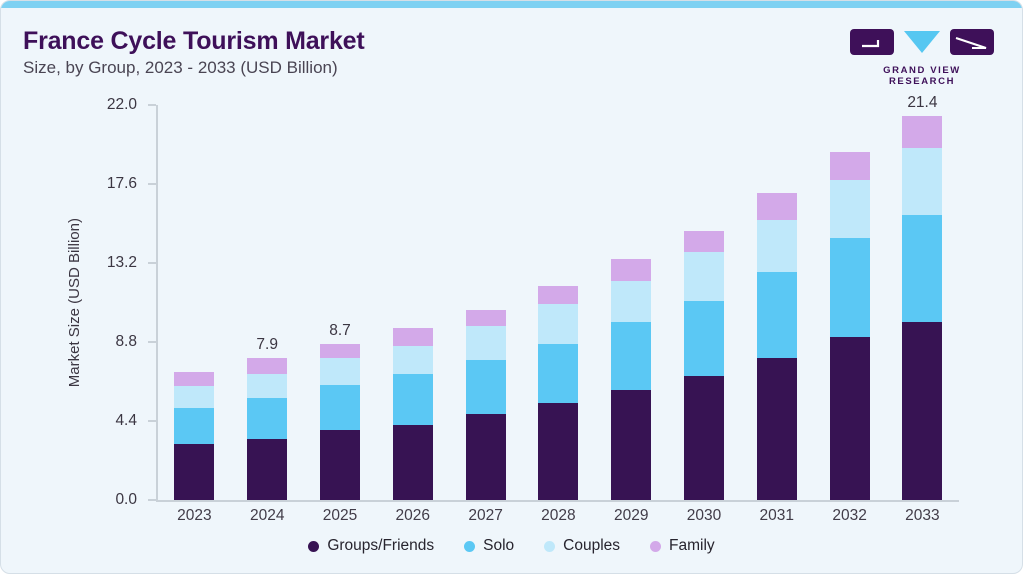 This screenshot has width=1025, height=576. Describe the element at coordinates (121, 104) in the screenshot. I see `y-tick-label: 22.0` at that location.